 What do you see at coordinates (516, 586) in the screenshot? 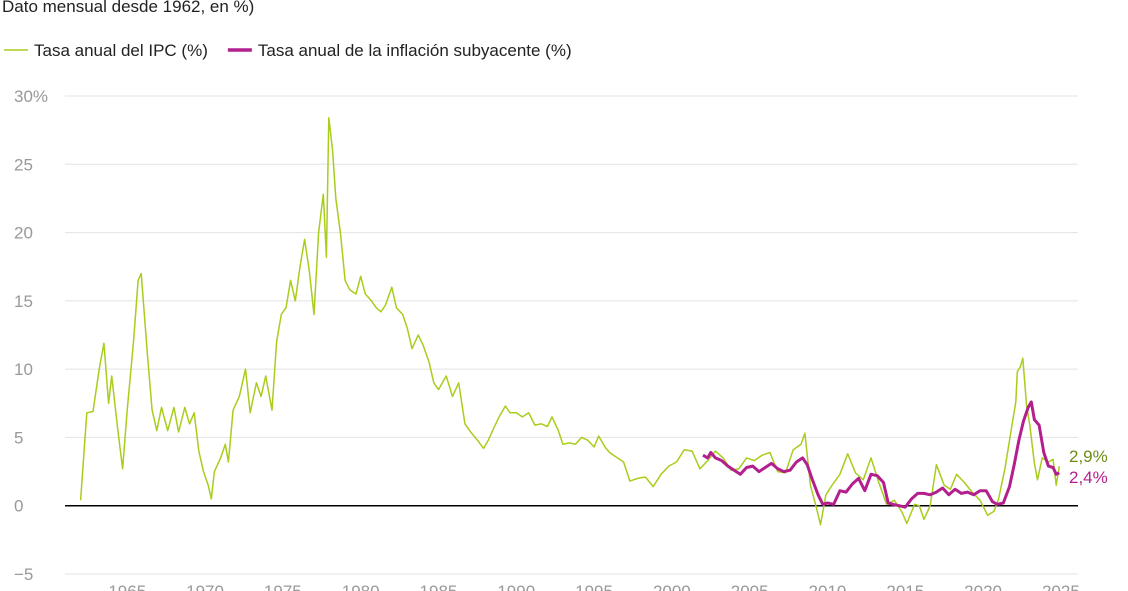
I see `x-tick-label: 1990` at bounding box center [516, 586].